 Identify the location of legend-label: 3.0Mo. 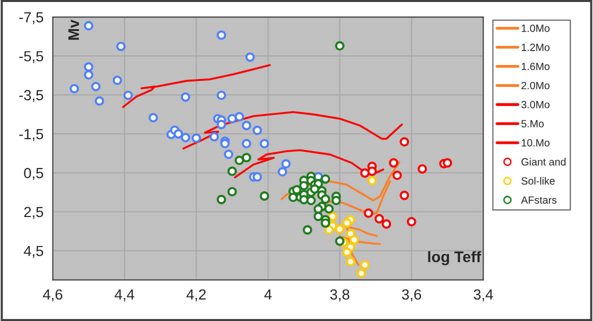
(535, 104).